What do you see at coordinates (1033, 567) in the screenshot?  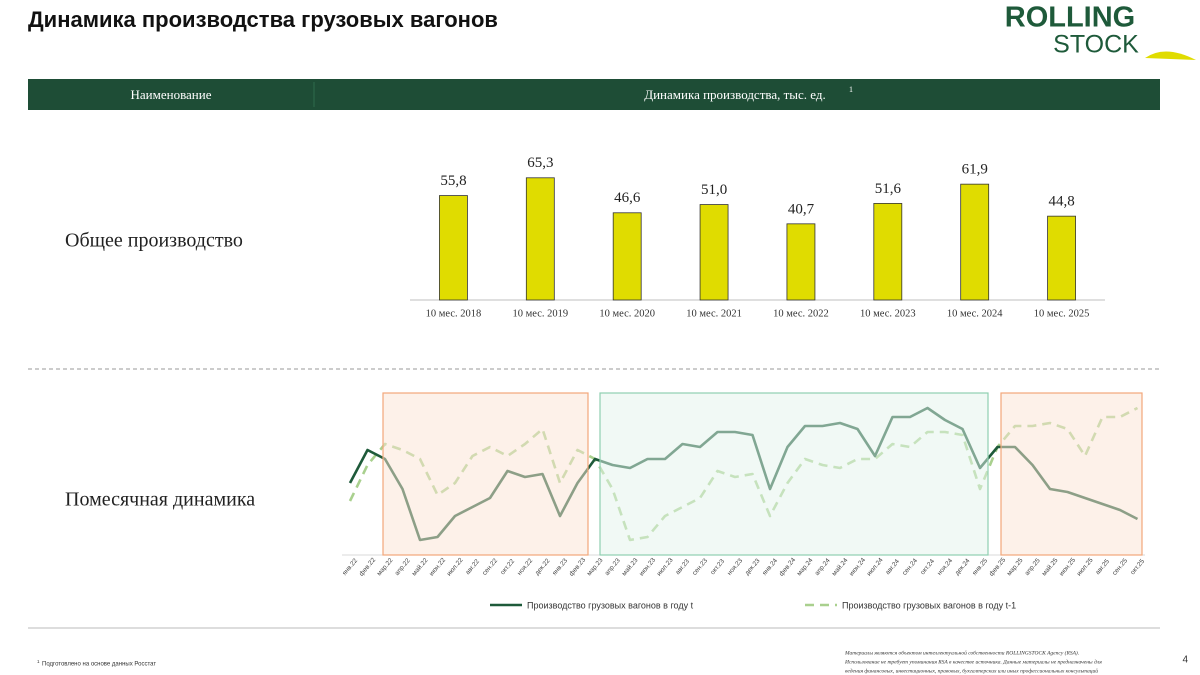 I see `x-tick-label: апр.25` at bounding box center [1033, 567].